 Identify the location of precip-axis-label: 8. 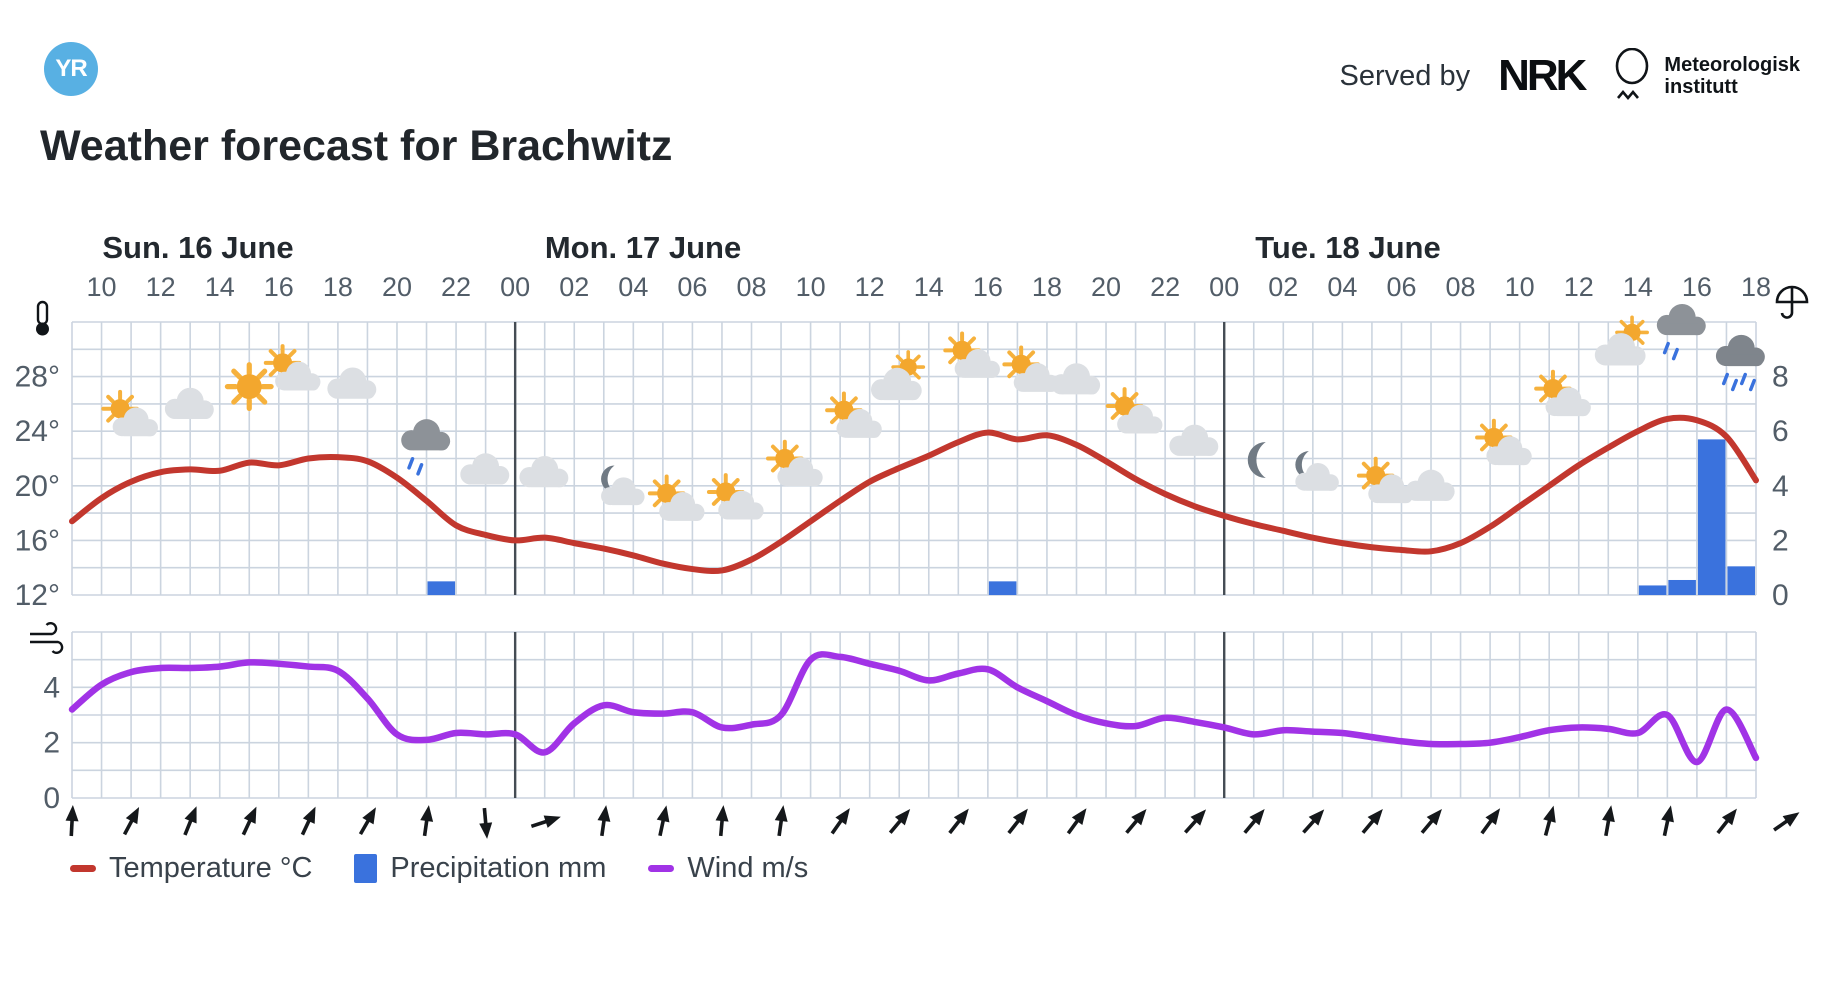
(1780, 377).